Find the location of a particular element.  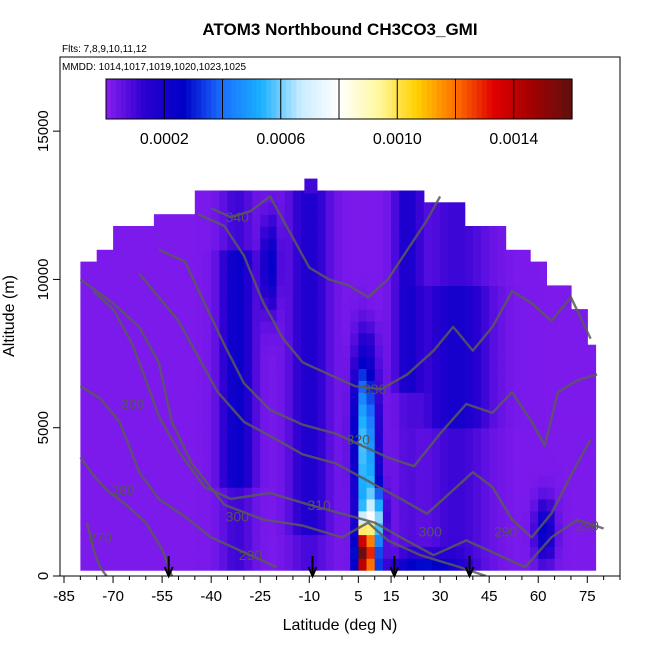

contour-label: 280 is located at coordinates (123, 490).